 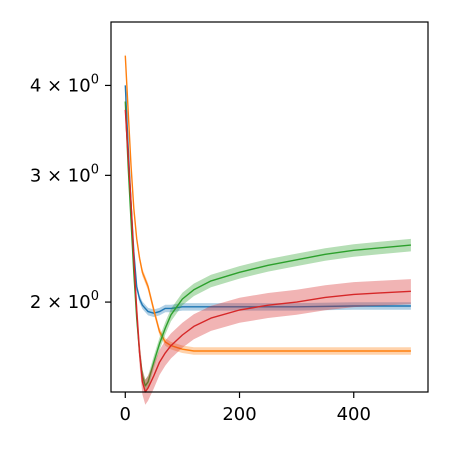 I want to click on y-tick-label: 4 × 100, so click(x=64, y=84).